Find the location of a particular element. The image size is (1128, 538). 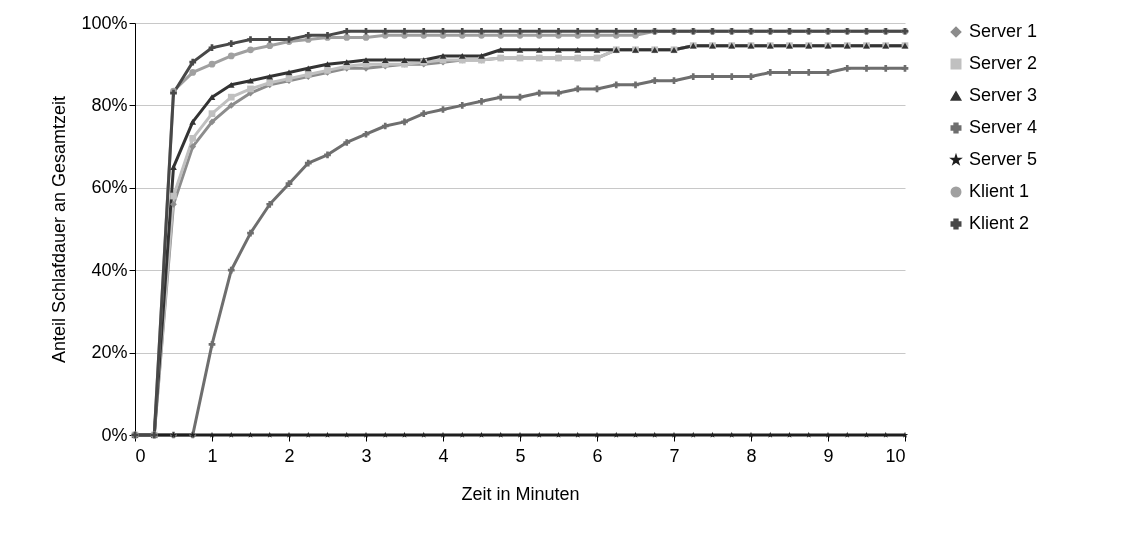

legend-label: Server 4 is located at coordinates (1003, 127).